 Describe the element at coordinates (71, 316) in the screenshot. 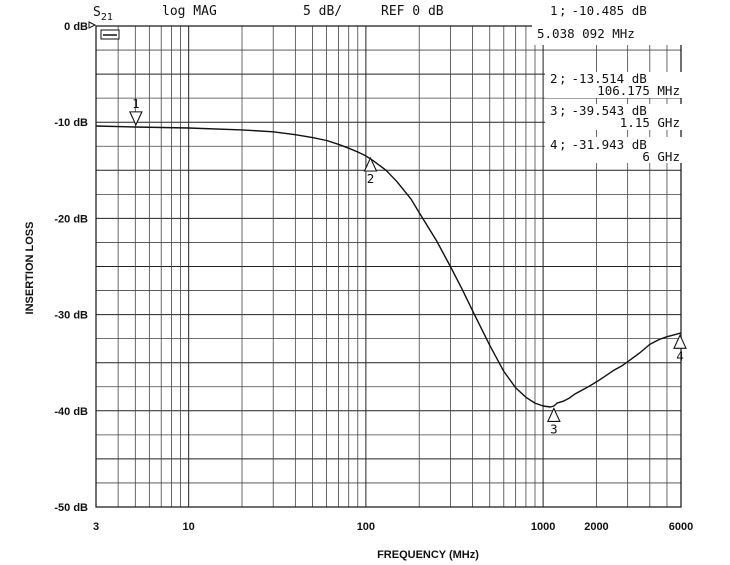

I see `y-tick-label: -30 dB` at that location.